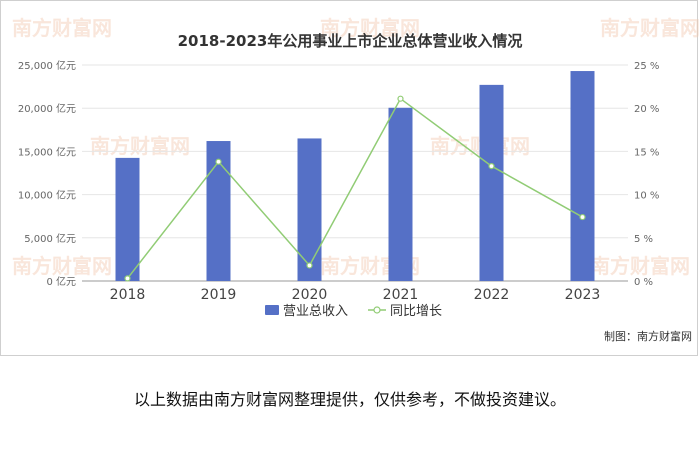 This screenshot has width=700, height=467. Describe the element at coordinates (310, 295) in the screenshot. I see `x-tick-label: 2020` at that location.